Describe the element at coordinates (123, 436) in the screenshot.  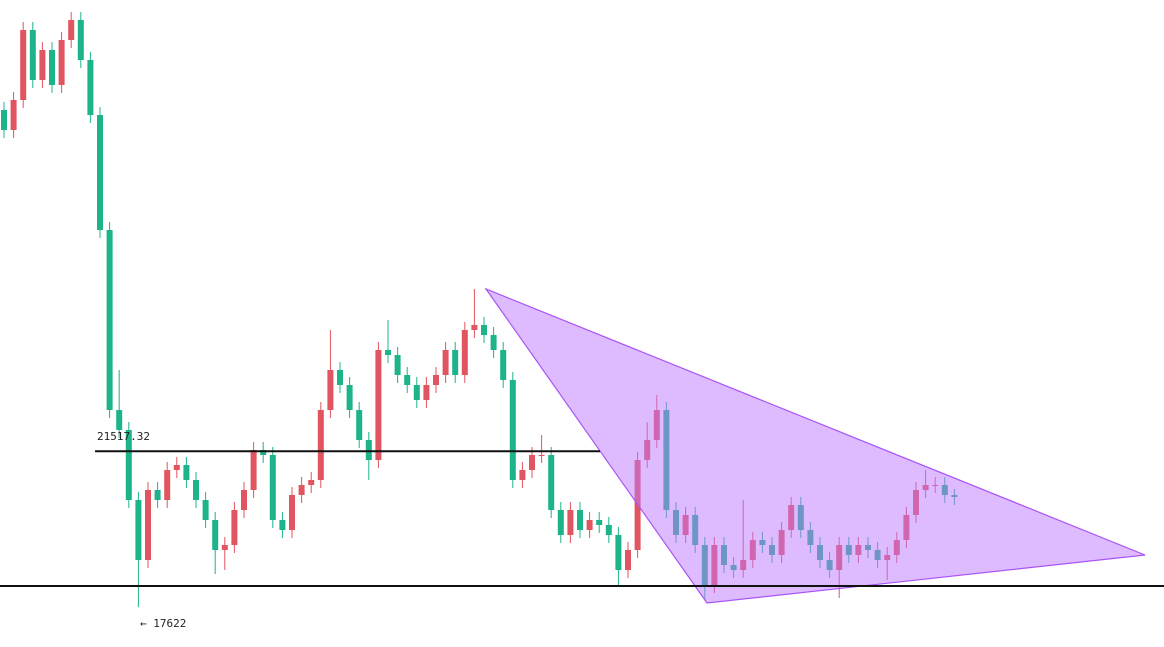
I see `resistance-label: 21517.32` at that location.